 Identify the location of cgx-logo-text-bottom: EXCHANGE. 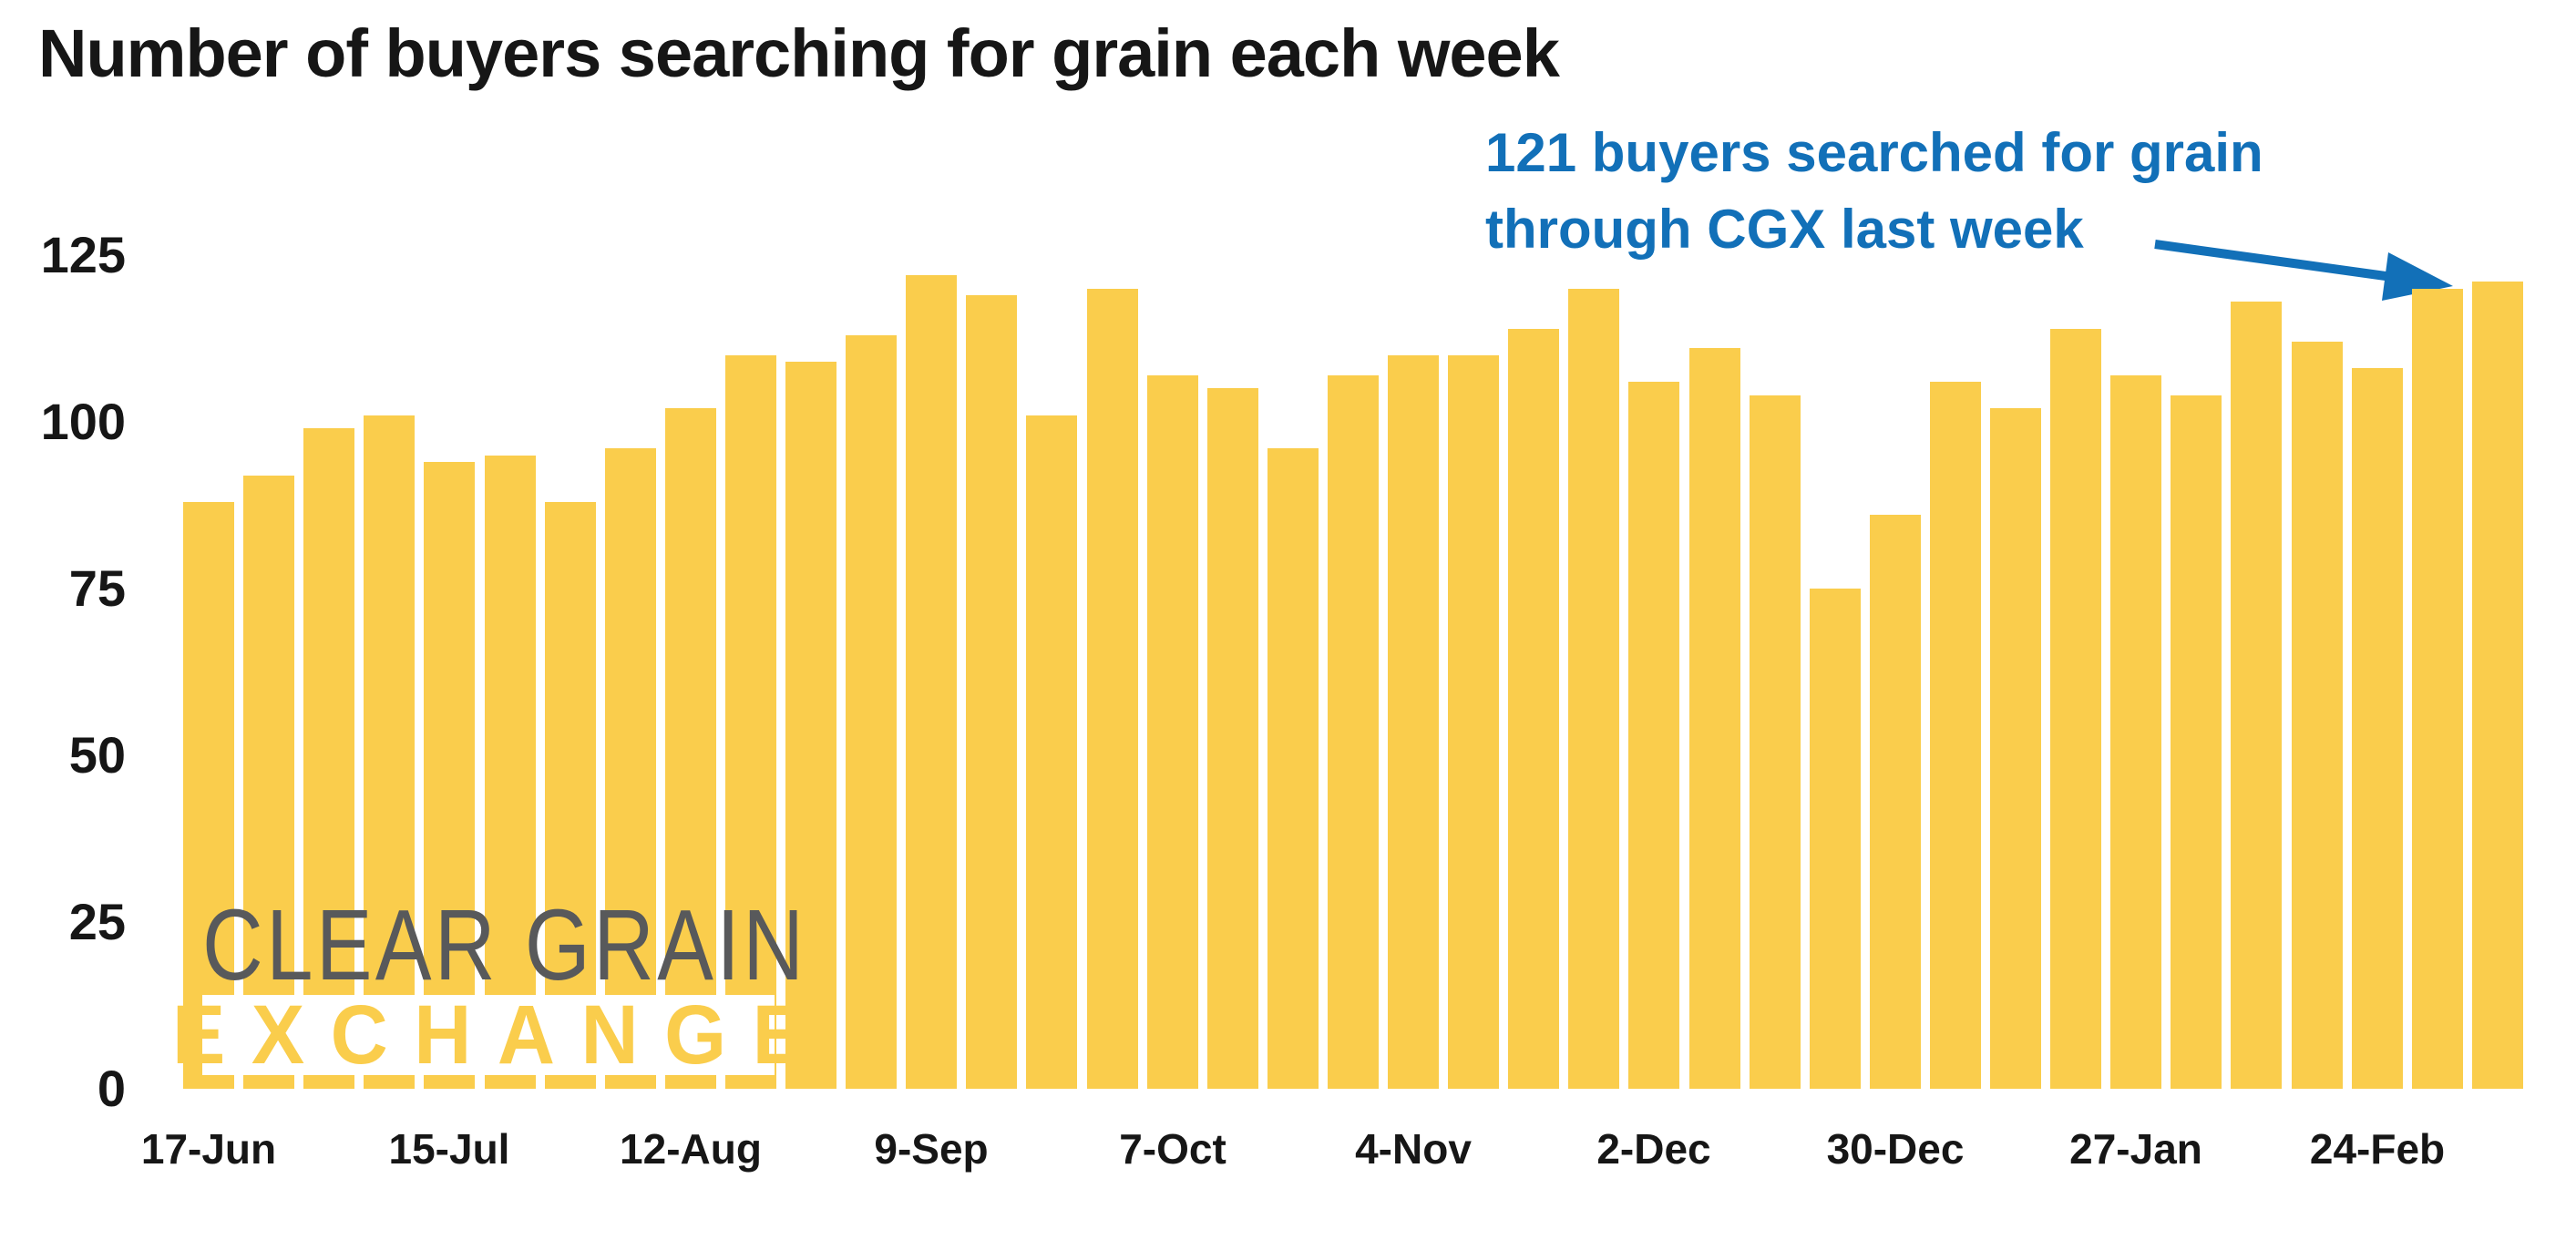
(502, 1034).